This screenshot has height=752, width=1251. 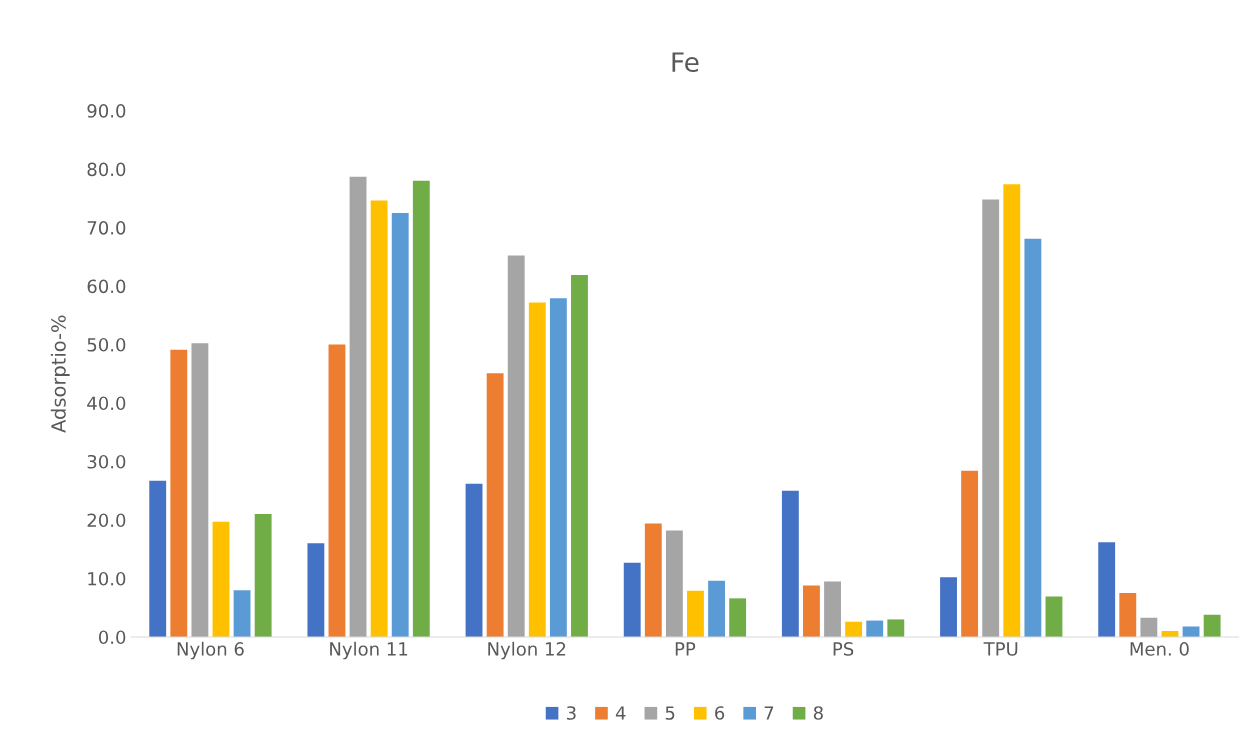 What do you see at coordinates (369, 650) in the screenshot?
I see `x-tick-label: Nylon 11` at bounding box center [369, 650].